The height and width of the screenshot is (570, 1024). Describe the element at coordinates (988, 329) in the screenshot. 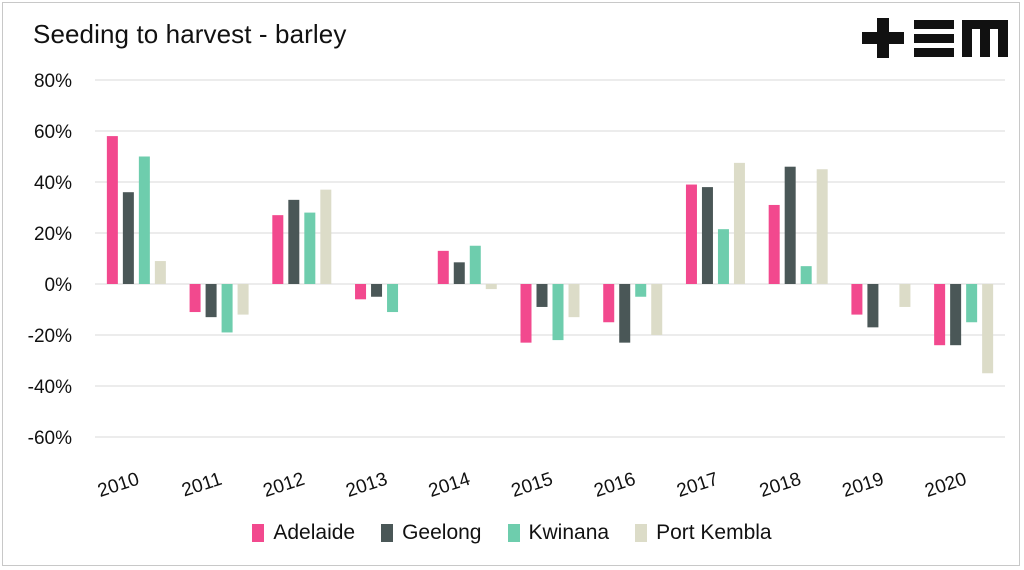

I see `bar-port-kembla-2020` at that location.